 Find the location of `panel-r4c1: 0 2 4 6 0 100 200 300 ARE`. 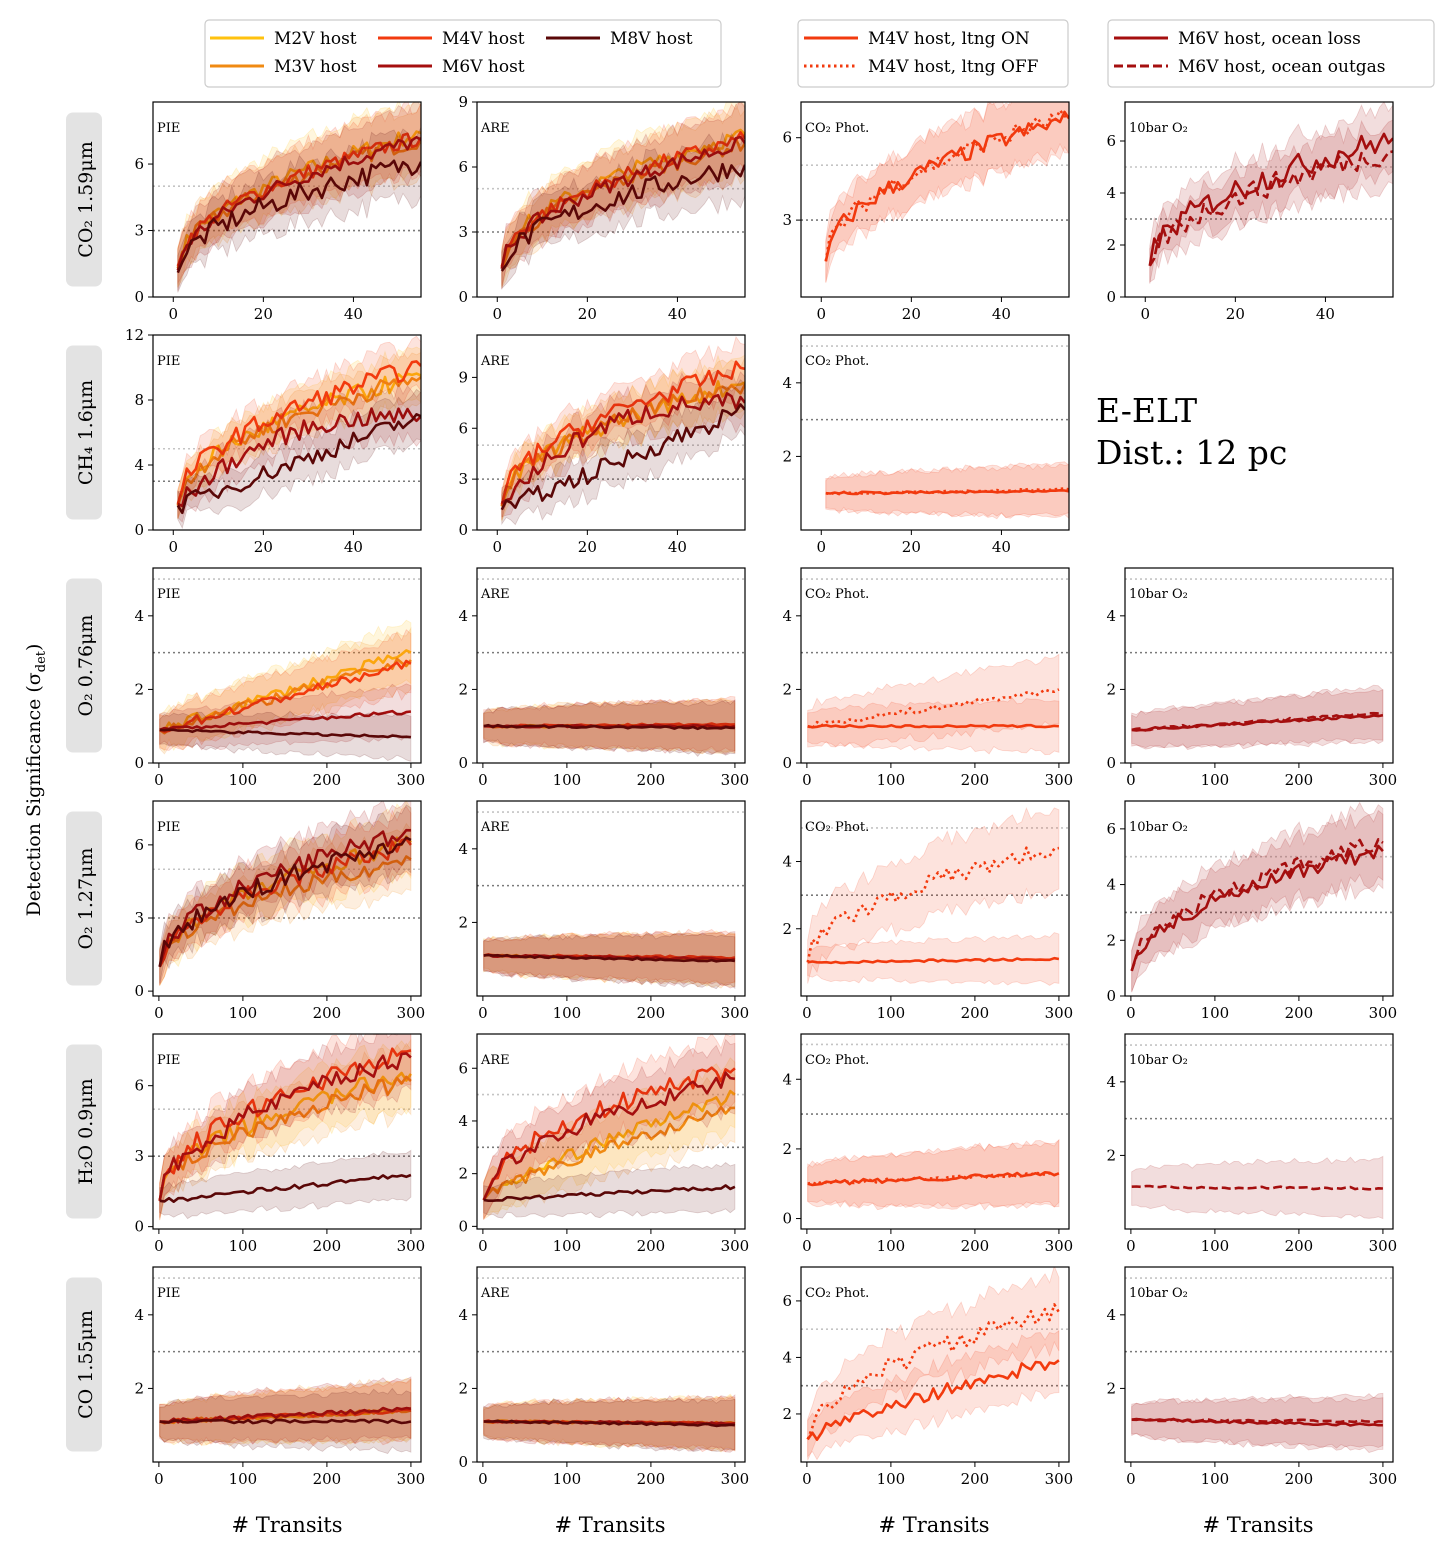

panel-r4c1: 0 2 4 6 0 100 200 300 ARE is located at coordinates (603, 1144).